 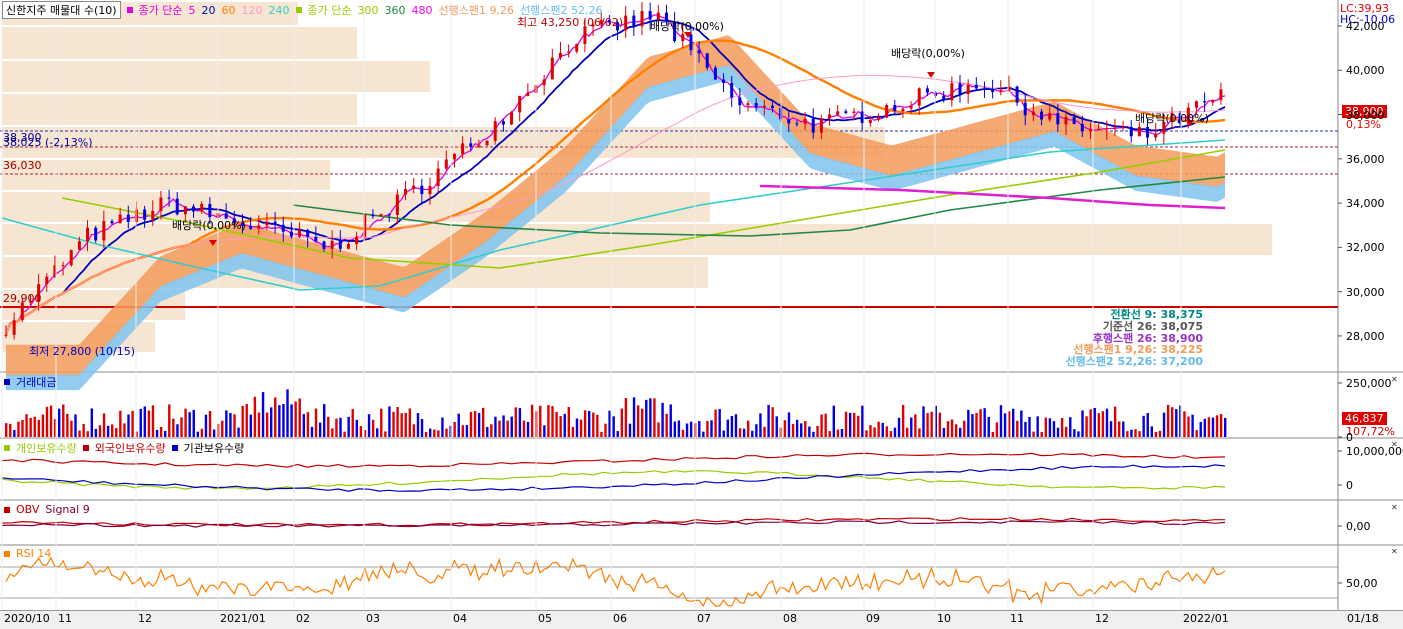 I want to click on price-tick-label: 38,000, so click(x=1365, y=115).